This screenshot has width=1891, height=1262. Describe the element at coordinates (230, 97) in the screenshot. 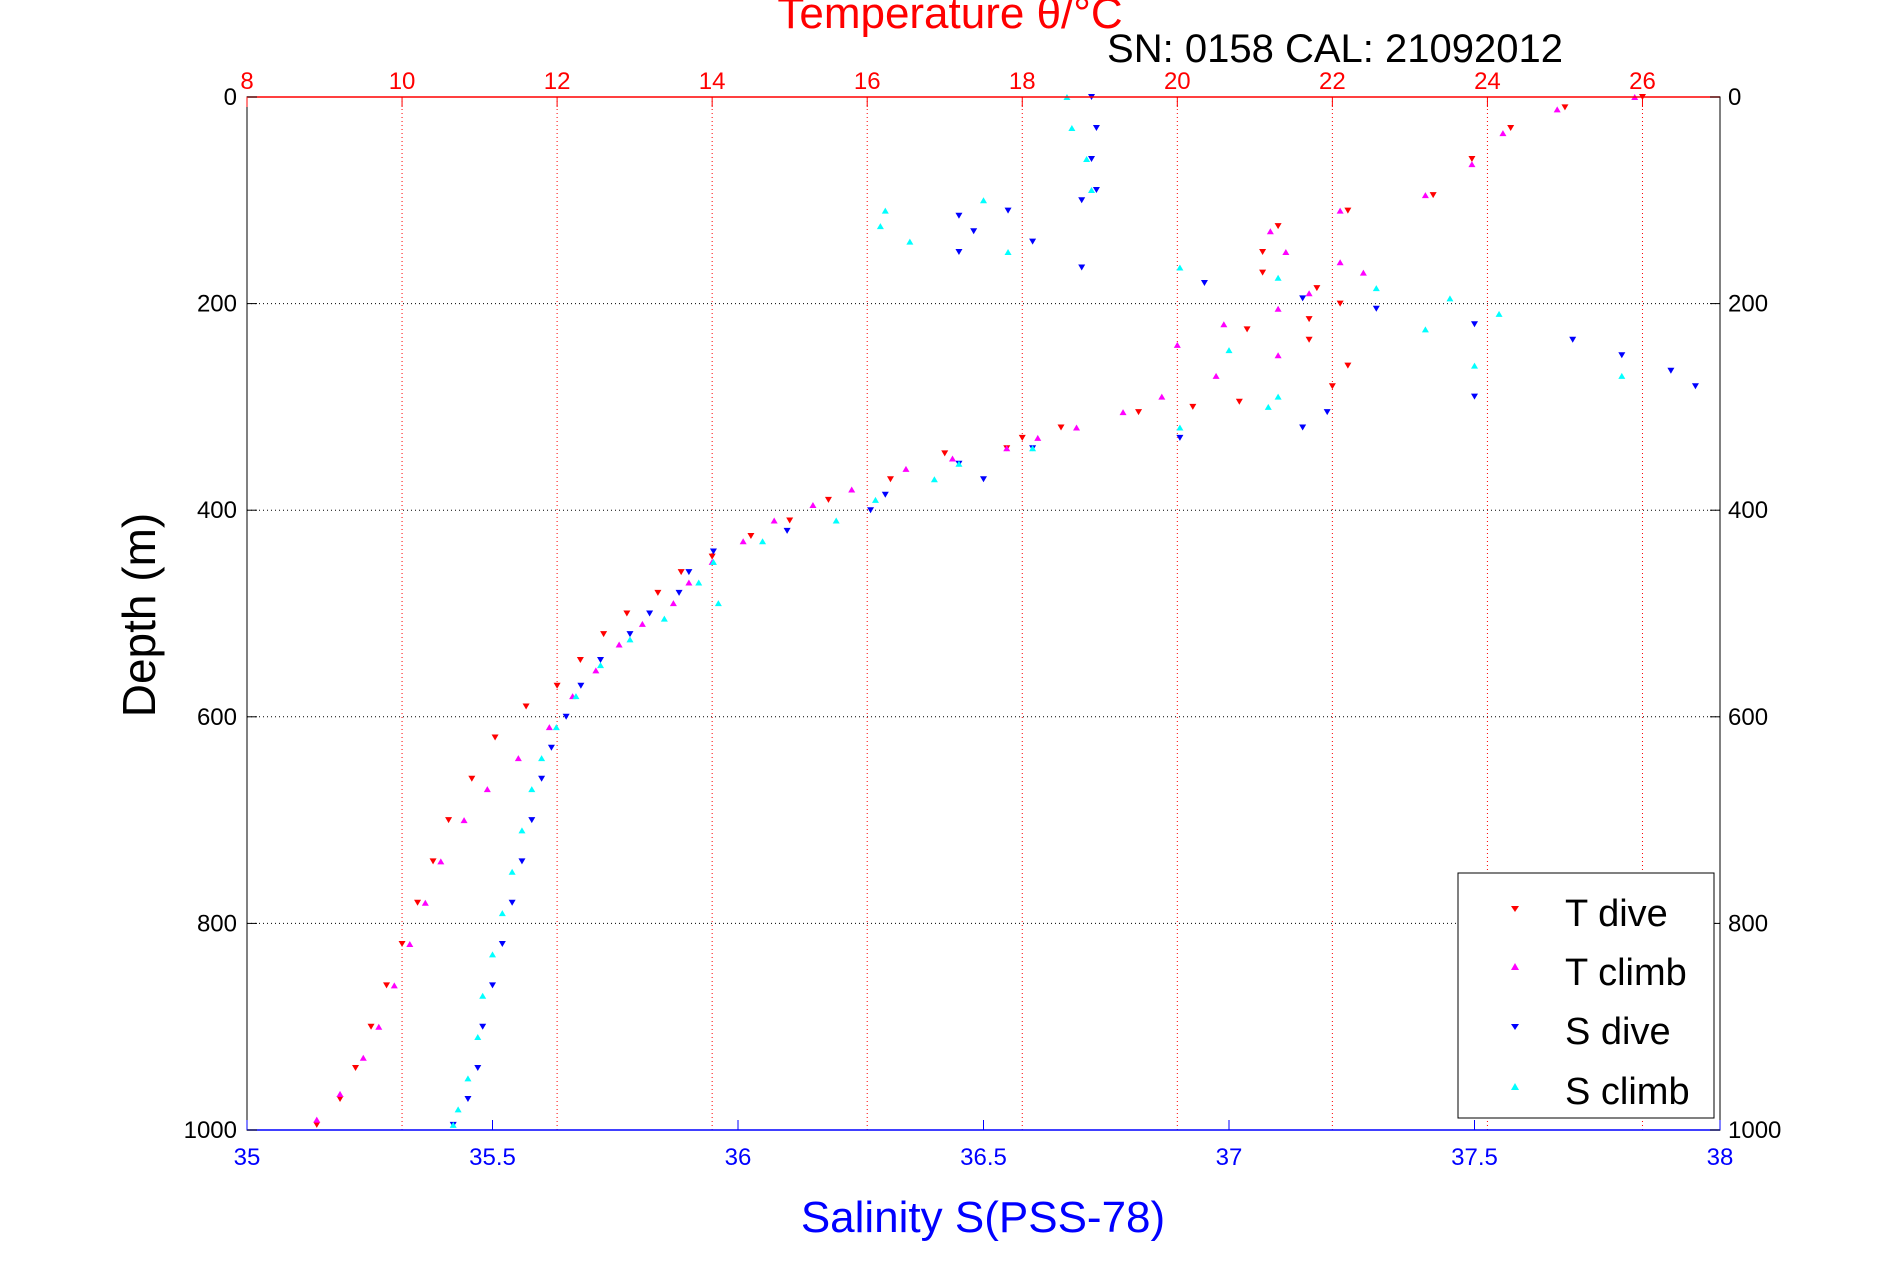

I see `y-tick-label-left: 0` at that location.